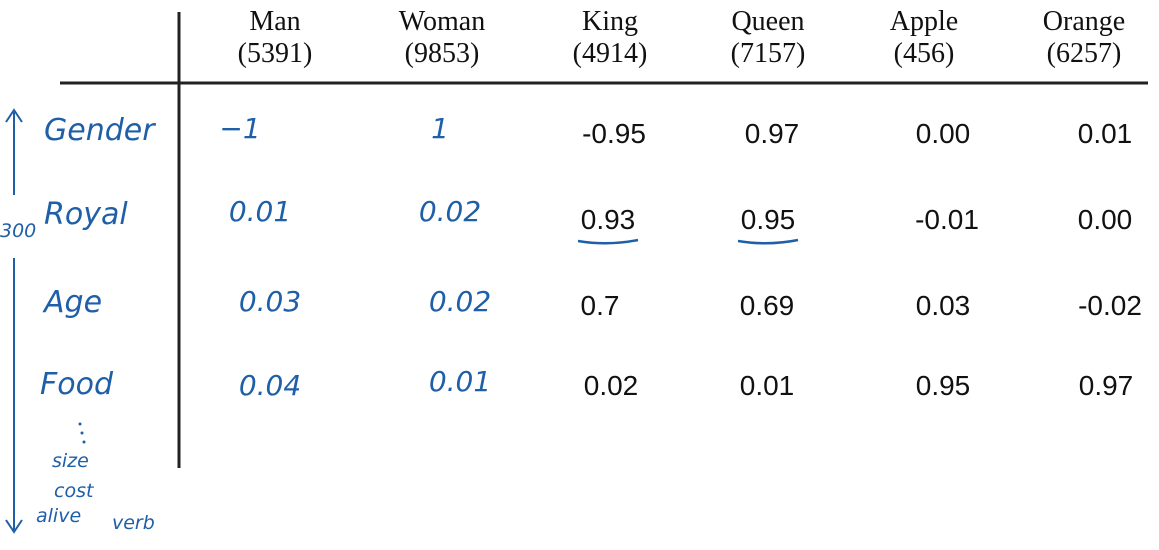 Image resolution: width=1159 pixels, height=550 pixels. Describe the element at coordinates (1110, 305) in the screenshot. I see `value-age-orange: -0.02` at that location.